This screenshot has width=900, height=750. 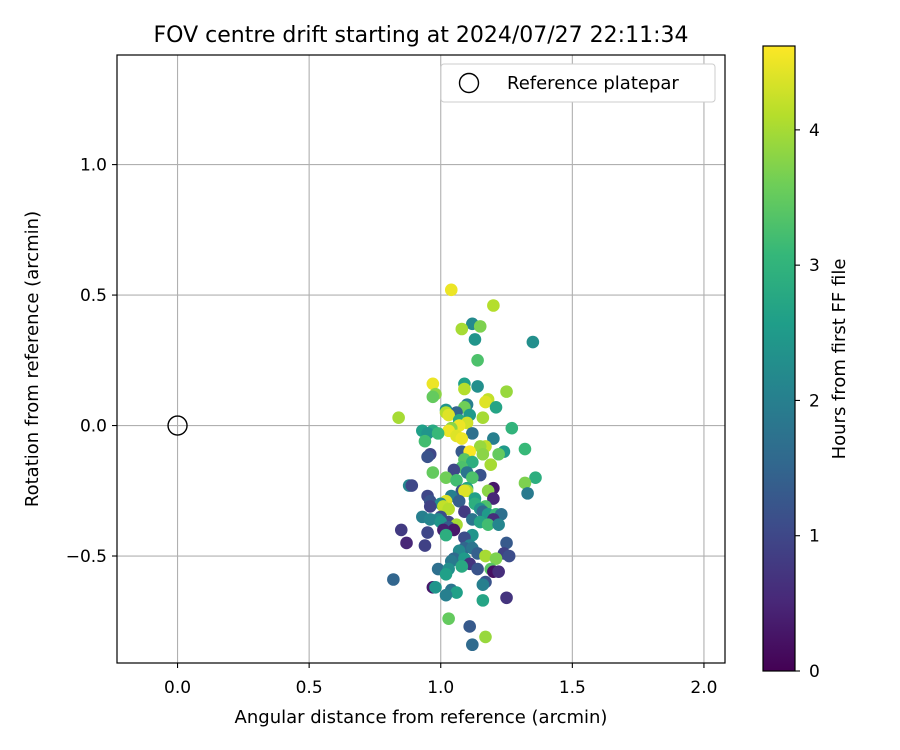 I want to click on x-tick-label: 2.0, so click(x=703, y=688).